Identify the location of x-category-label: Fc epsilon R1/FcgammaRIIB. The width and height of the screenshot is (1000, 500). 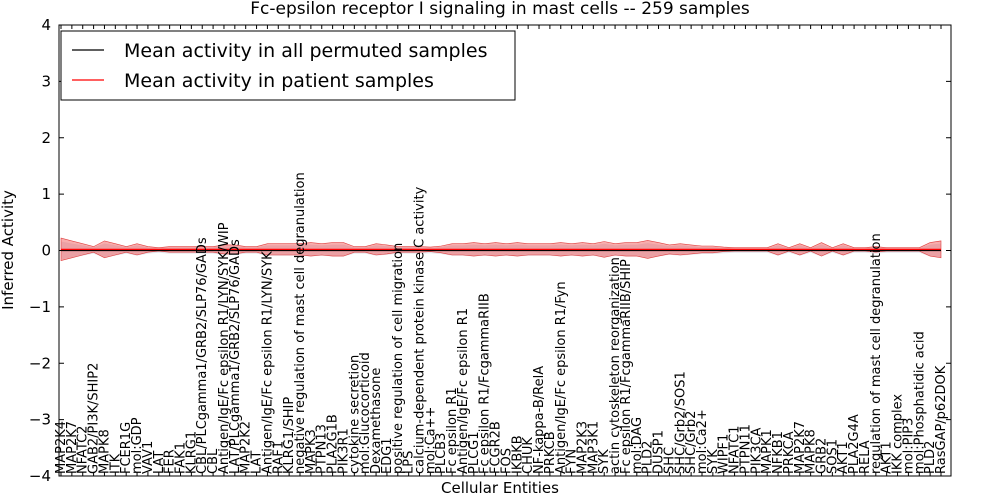
(485, 383).